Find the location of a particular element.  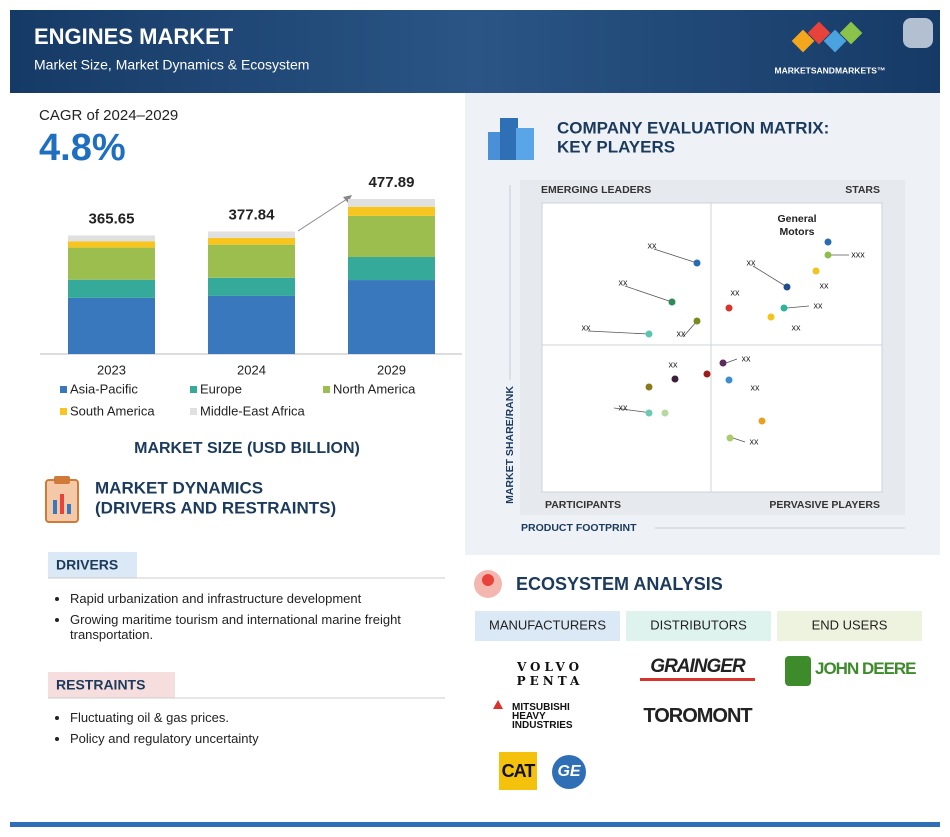

cagr-value: 4.8% is located at coordinates (82, 148).